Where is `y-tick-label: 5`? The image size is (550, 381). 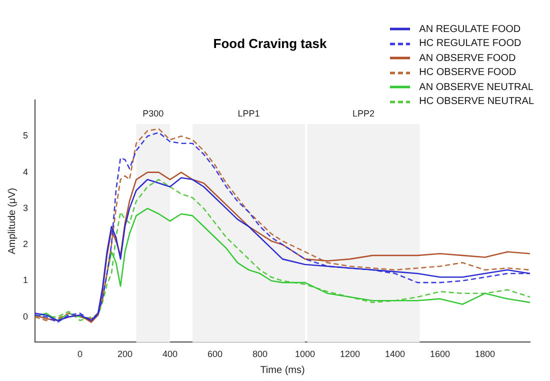 y-tick-label: 5 is located at coordinates (25, 135).